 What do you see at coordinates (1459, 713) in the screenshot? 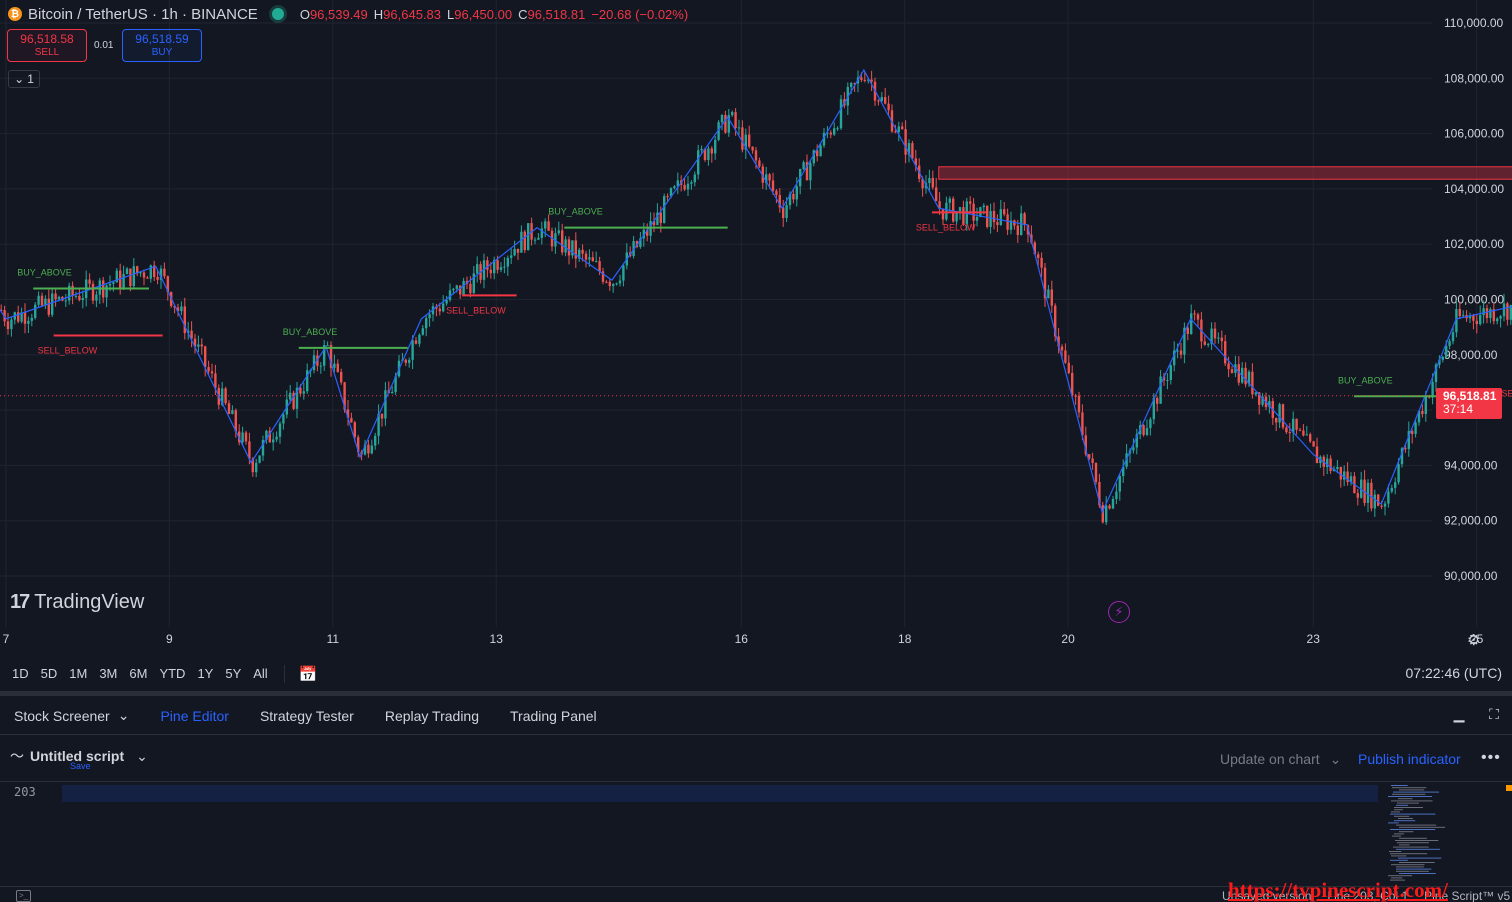
I see `minimize-icon: ▁` at bounding box center [1459, 713].